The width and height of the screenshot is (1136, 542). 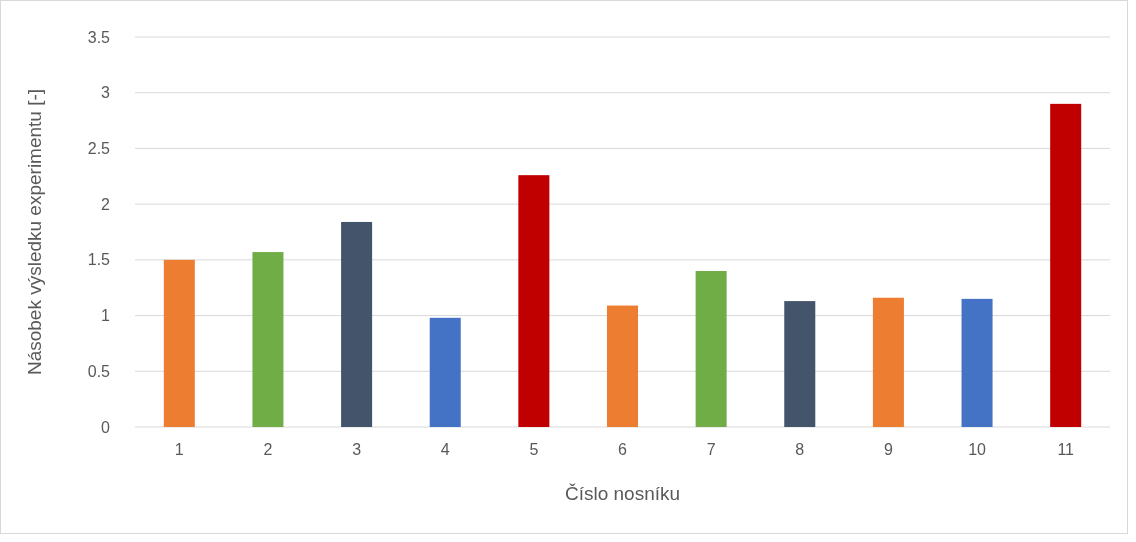 I want to click on x-tick-label: 2, so click(x=268, y=449).